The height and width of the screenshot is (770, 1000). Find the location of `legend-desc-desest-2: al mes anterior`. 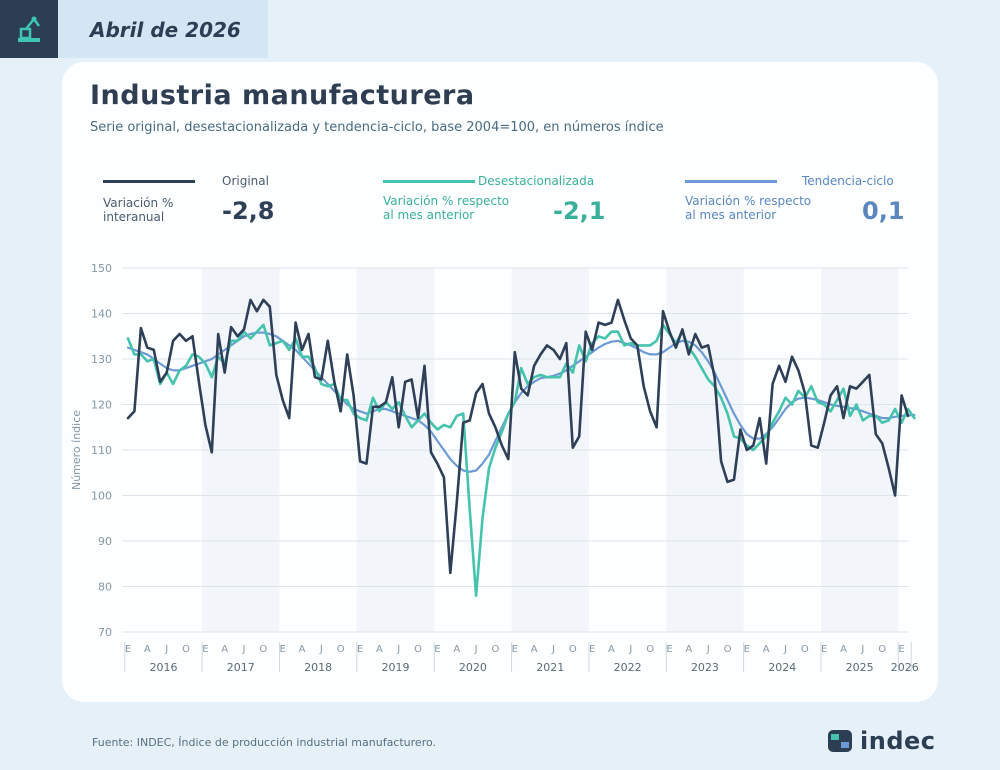

legend-desc-desest-2: al mes anterior is located at coordinates (429, 215).